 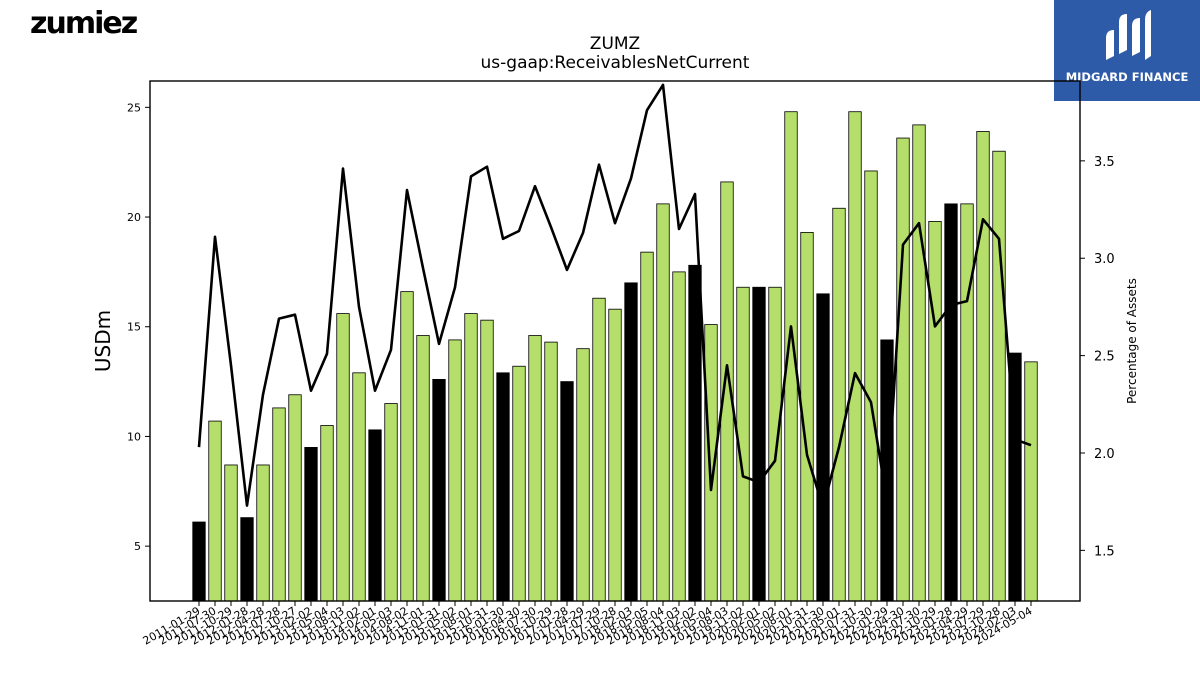 I want to click on y-tick-label: 20, so click(x=134, y=217).